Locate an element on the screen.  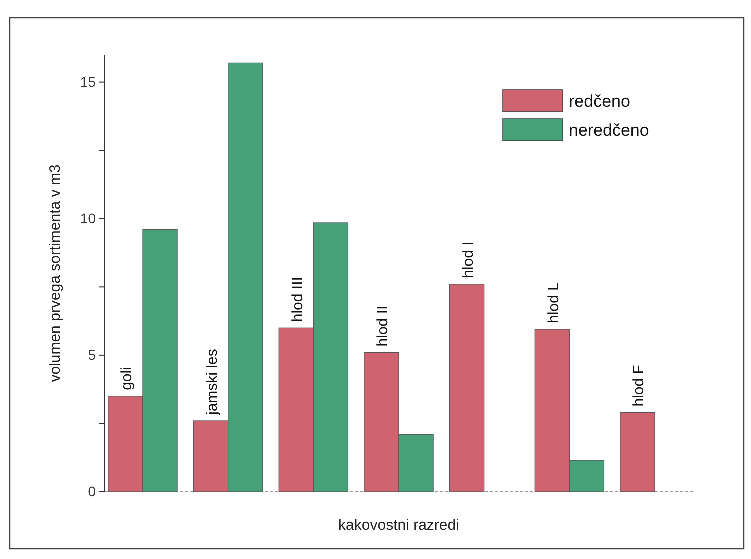
y-tick-label: 0 is located at coordinates (92, 491).